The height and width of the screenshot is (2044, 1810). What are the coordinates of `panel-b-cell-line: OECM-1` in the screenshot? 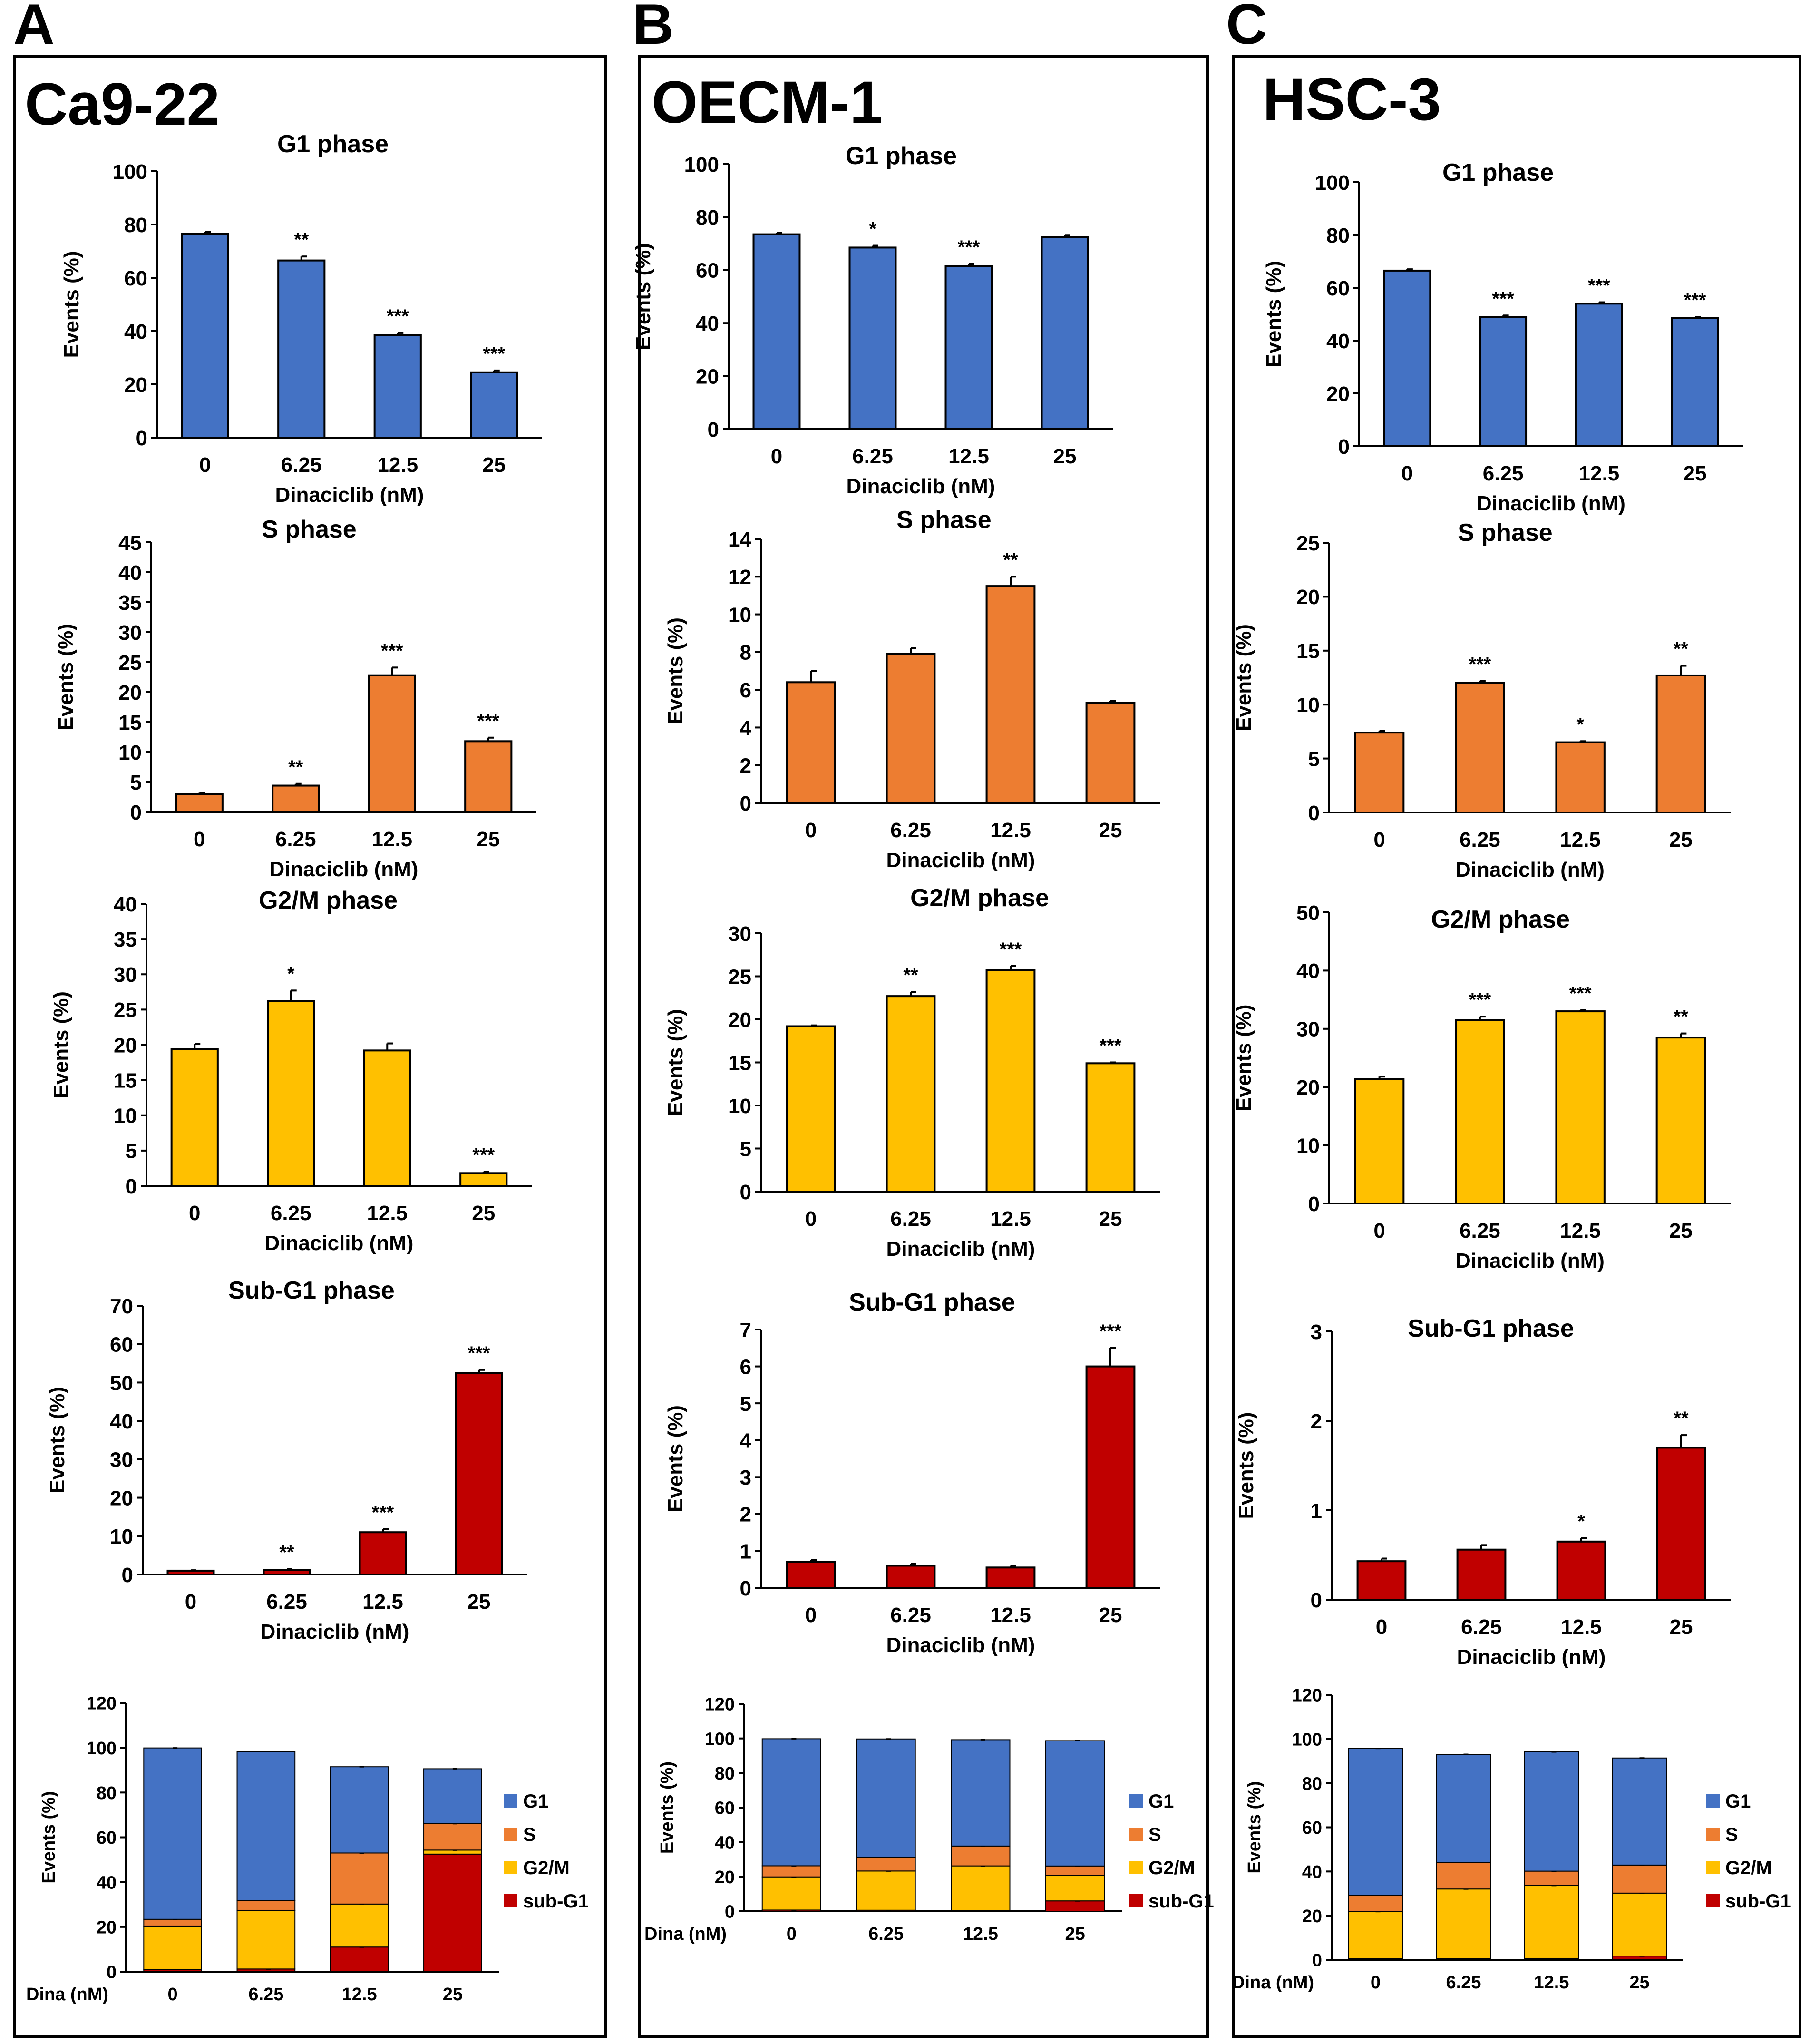 It's located at (767, 103).